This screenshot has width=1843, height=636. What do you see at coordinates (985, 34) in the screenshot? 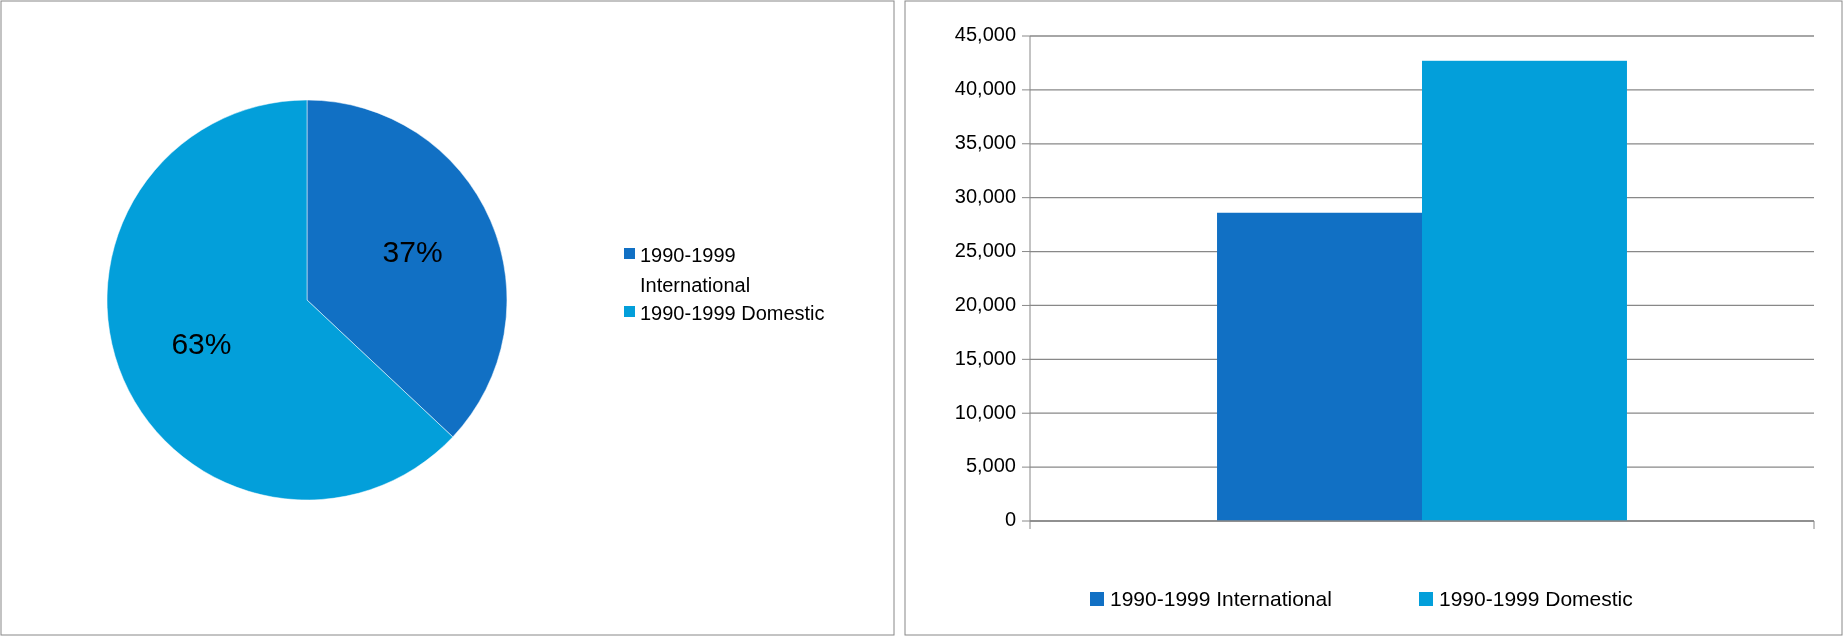
I see `y-tick-label: 45,000` at bounding box center [985, 34].